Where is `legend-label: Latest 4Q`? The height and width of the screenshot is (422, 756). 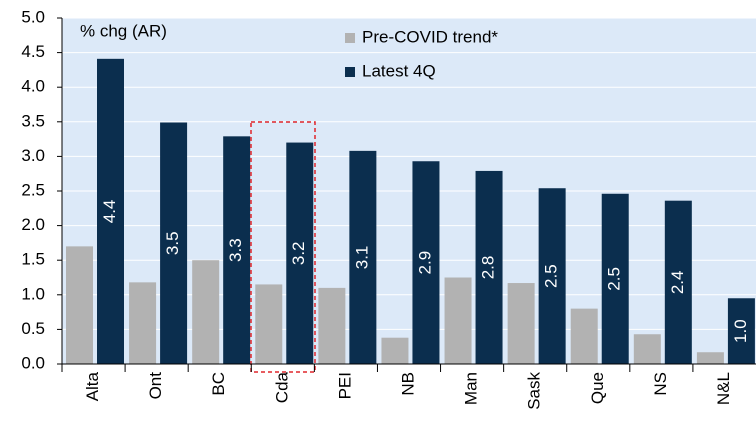
legend-label: Latest 4Q is located at coordinates (399, 70).